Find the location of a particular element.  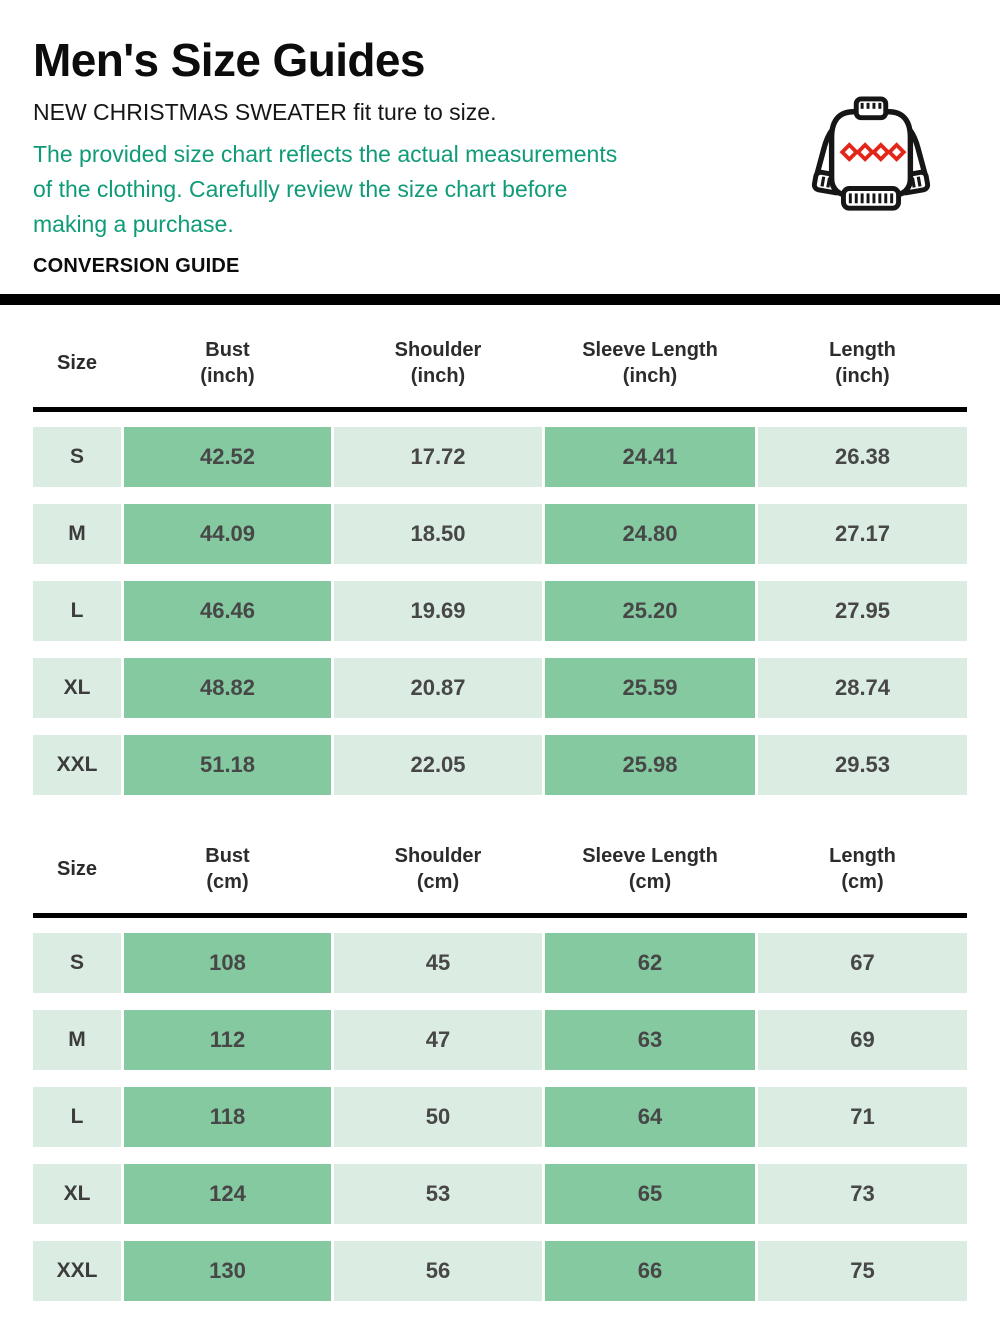

value-cell: 47 is located at coordinates (438, 1040).